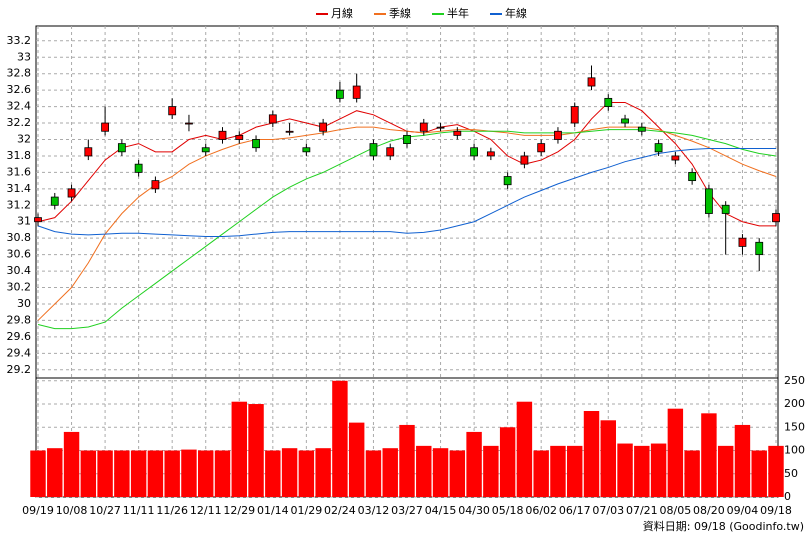 Image resolution: width=808 pixels, height=540 pixels. I want to click on x-tick-label: 11/26, so click(172, 510).